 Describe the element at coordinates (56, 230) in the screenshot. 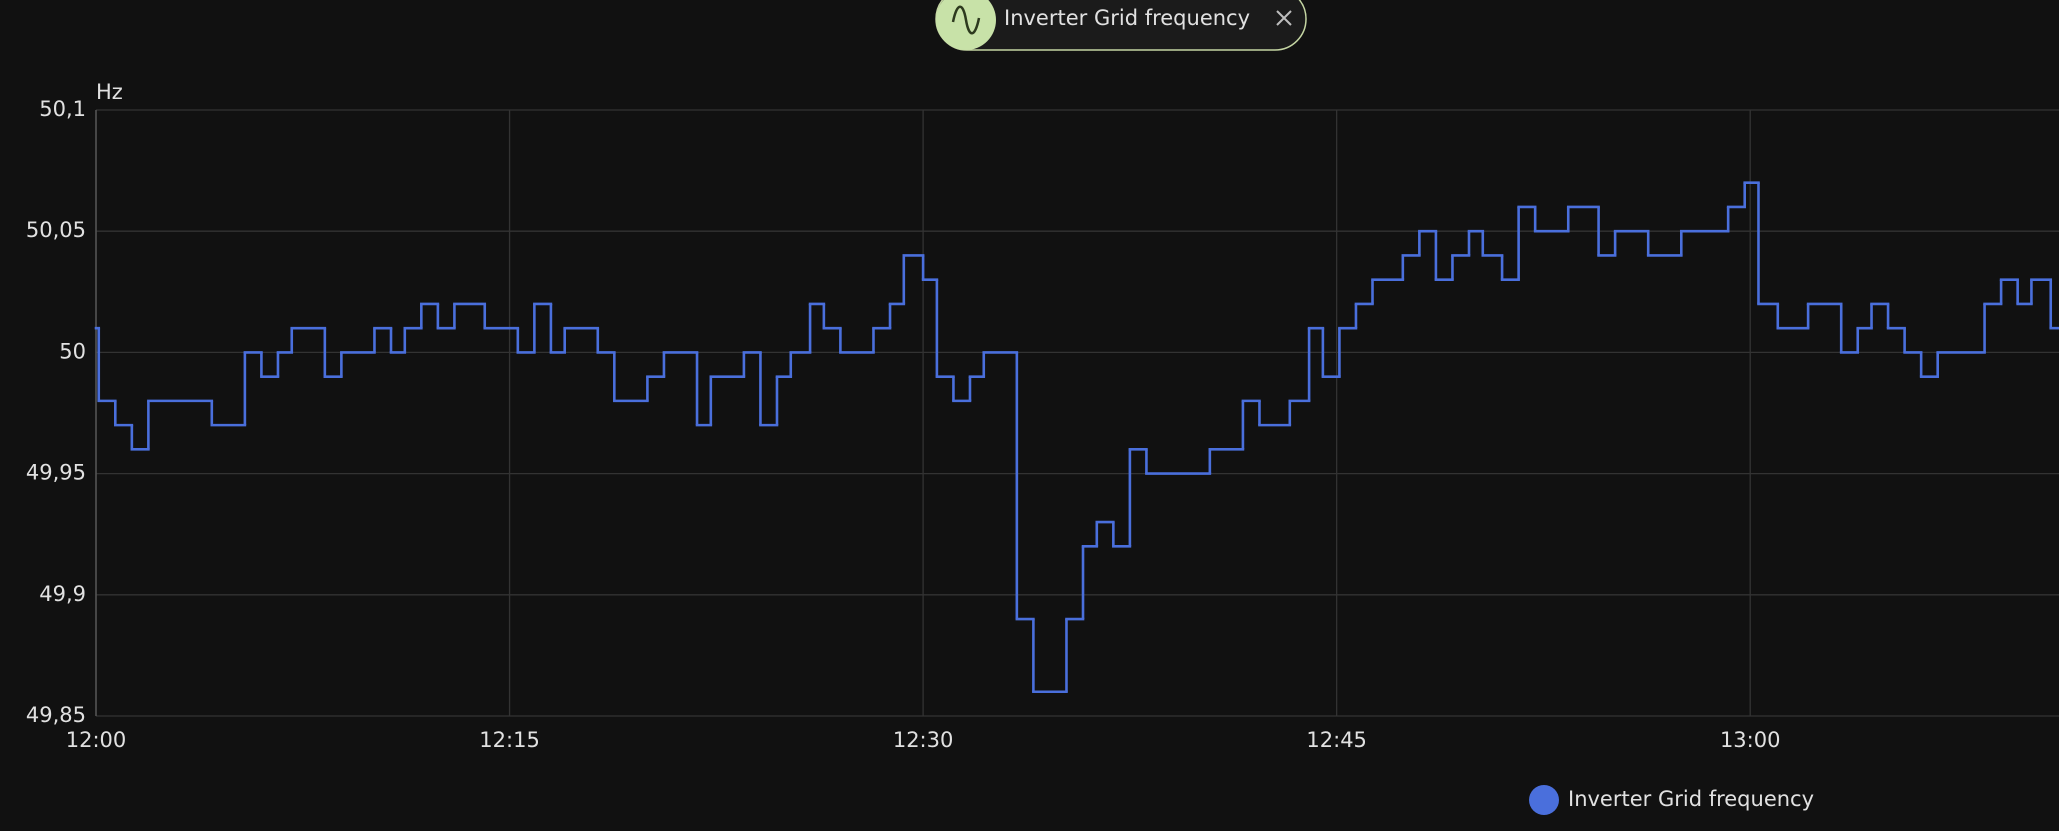

I see `y-tick-label: 50,05` at that location.